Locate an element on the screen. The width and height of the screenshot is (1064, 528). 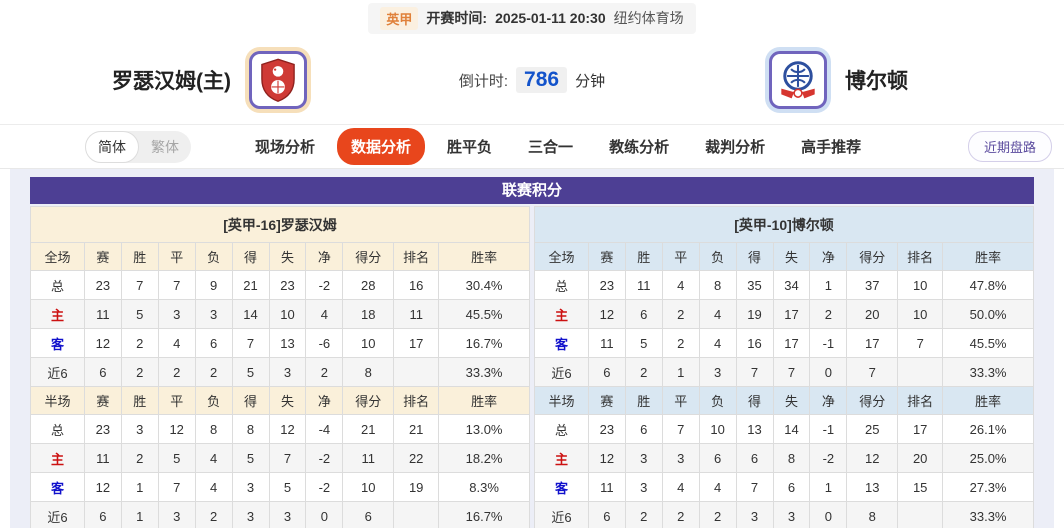
row-label: 主 is located at coordinates (561, 458).